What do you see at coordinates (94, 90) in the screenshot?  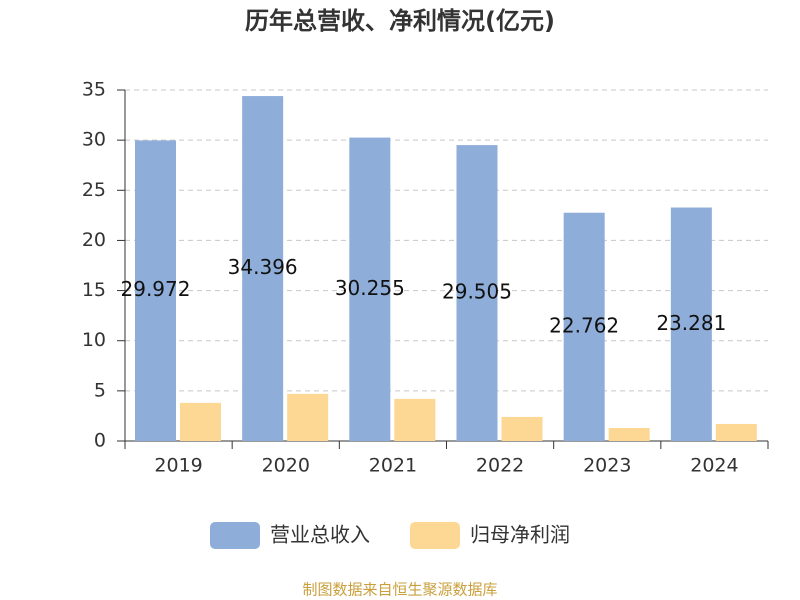 I see `y-tick-label: 35` at bounding box center [94, 90].